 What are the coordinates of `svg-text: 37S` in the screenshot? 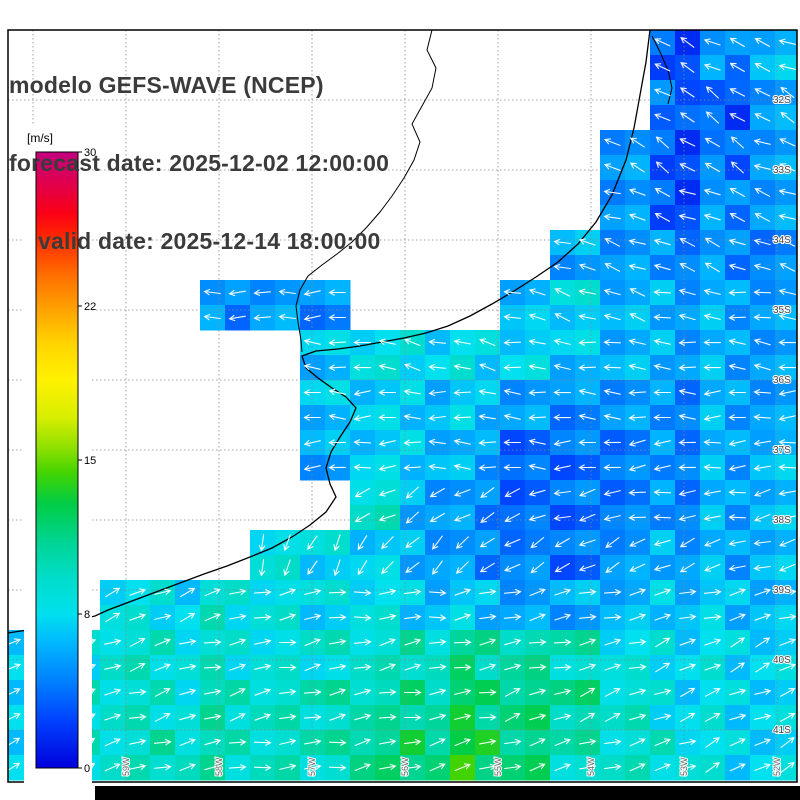 It's located at (782, 450).